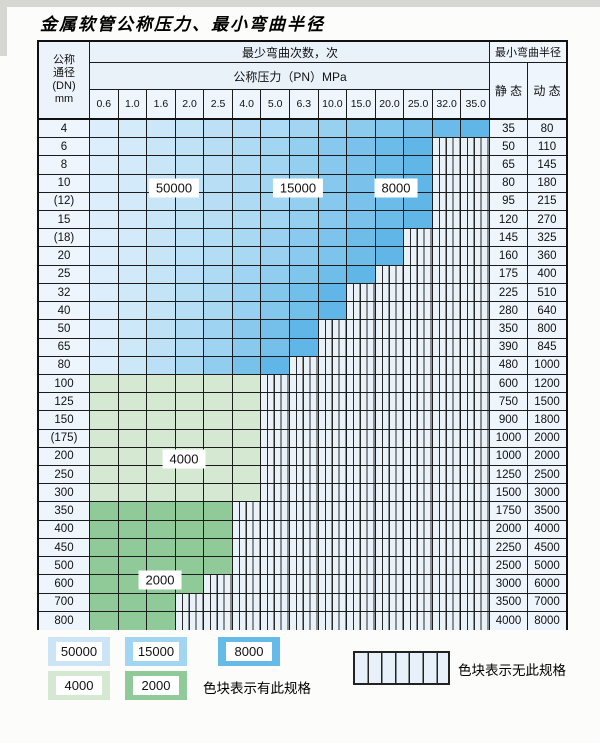 The image size is (600, 743). I want to click on table-row-dn-8: 8 65 145, so click(302, 165).